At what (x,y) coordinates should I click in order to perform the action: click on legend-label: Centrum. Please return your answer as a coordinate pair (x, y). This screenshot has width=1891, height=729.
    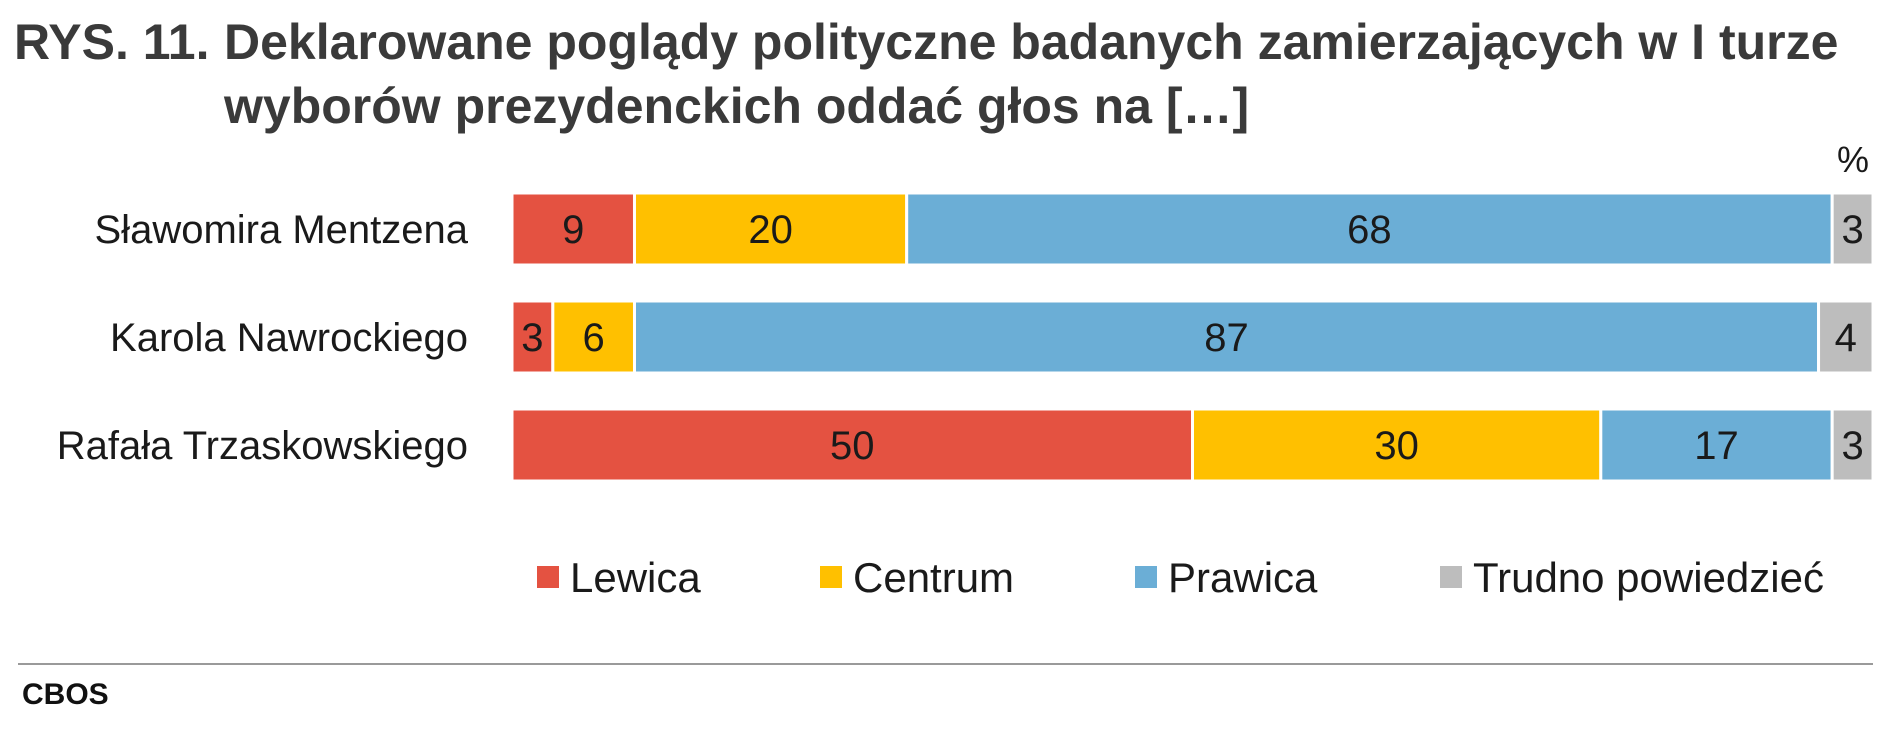
    Looking at the image, I should click on (933, 577).